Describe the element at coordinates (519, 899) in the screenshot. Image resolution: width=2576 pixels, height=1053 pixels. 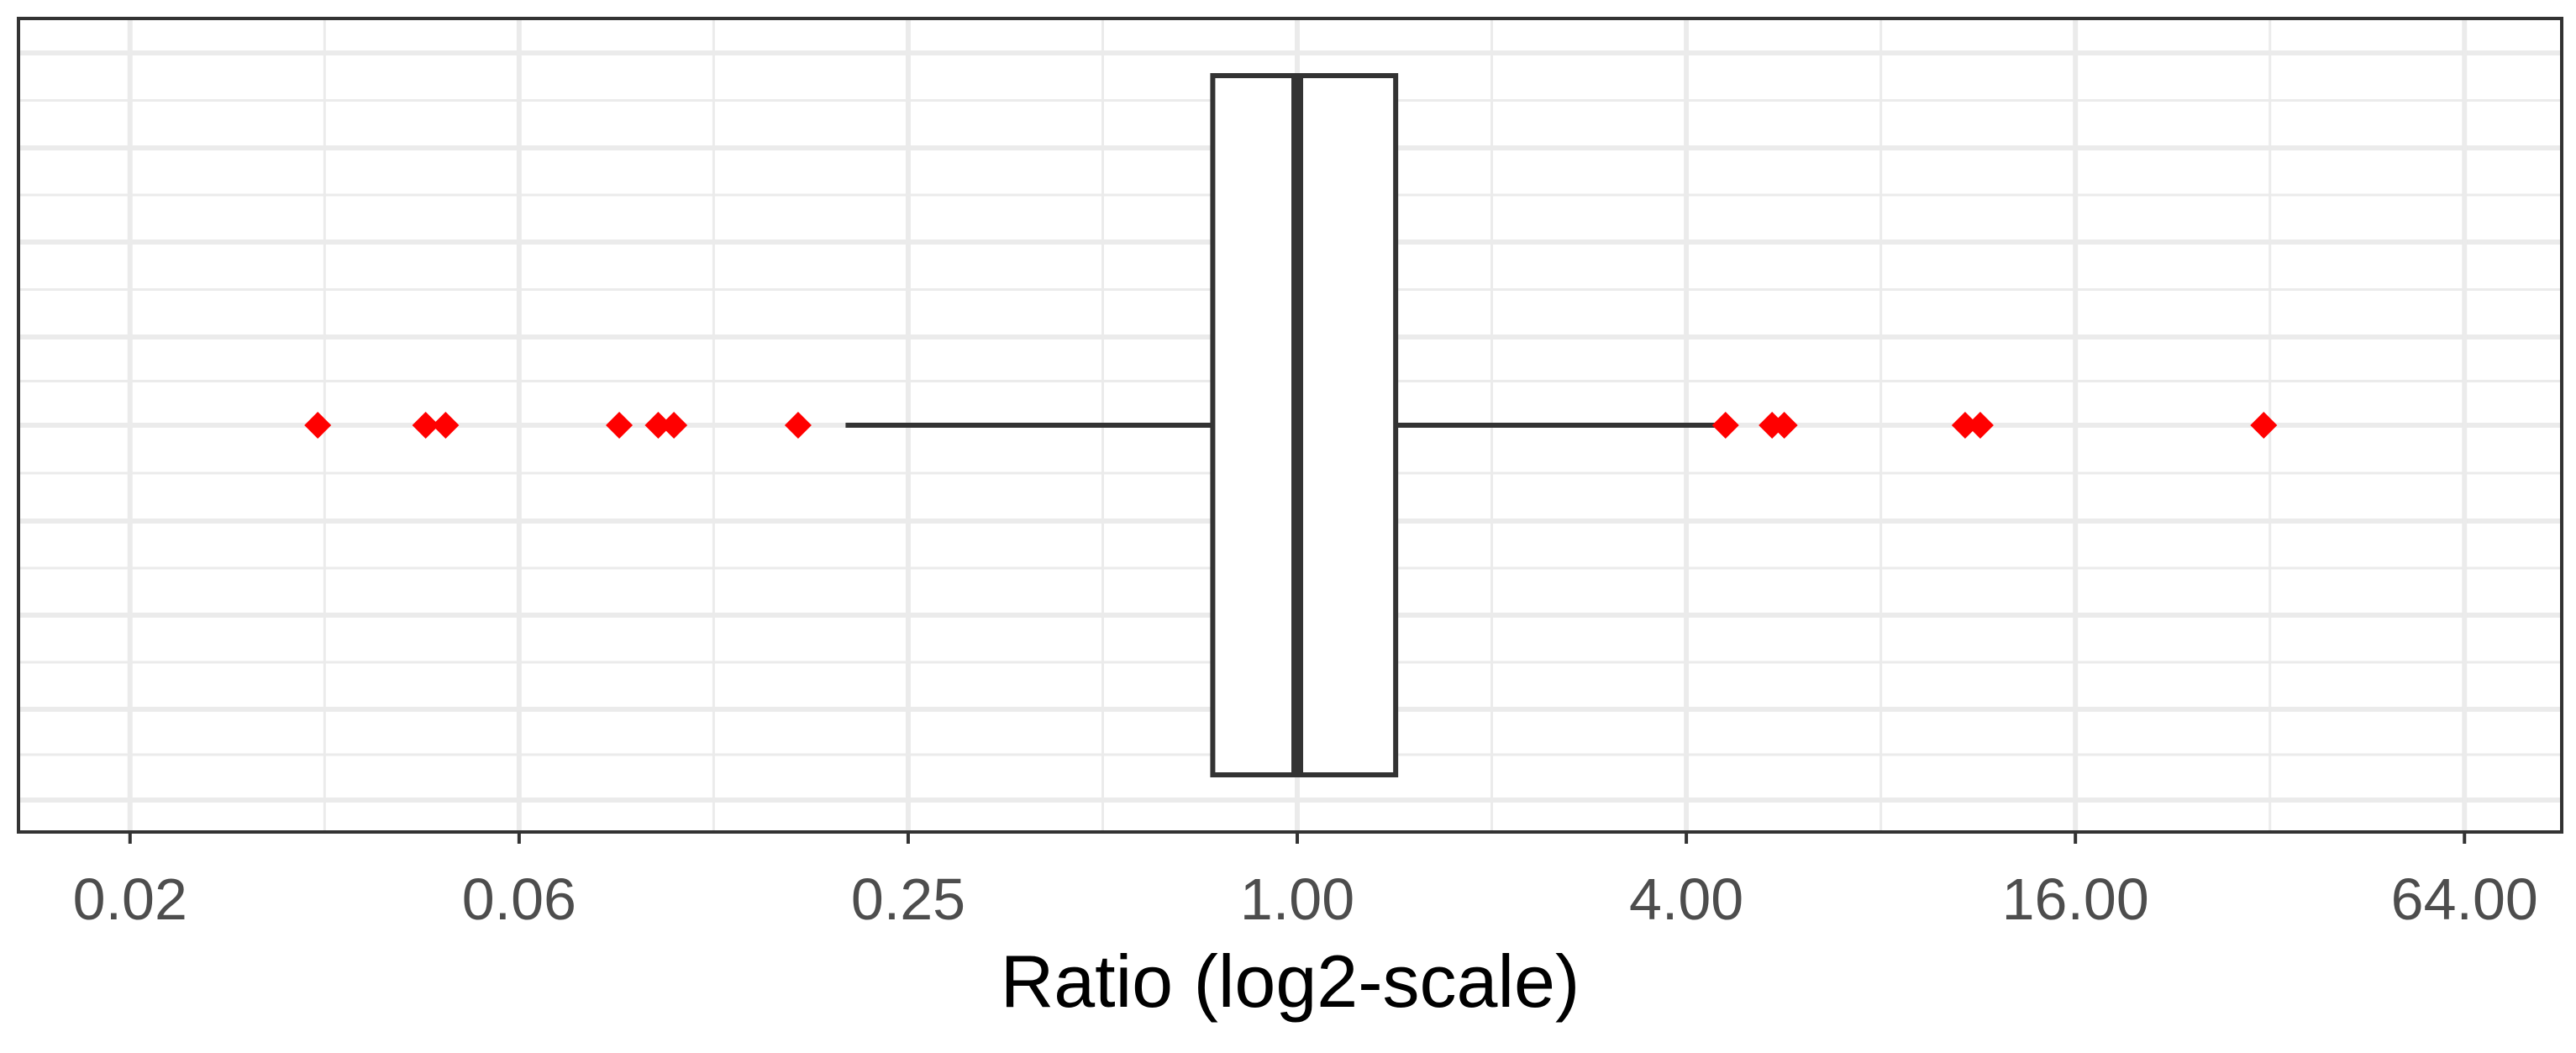
I see `x-tick-label: 0.06` at that location.